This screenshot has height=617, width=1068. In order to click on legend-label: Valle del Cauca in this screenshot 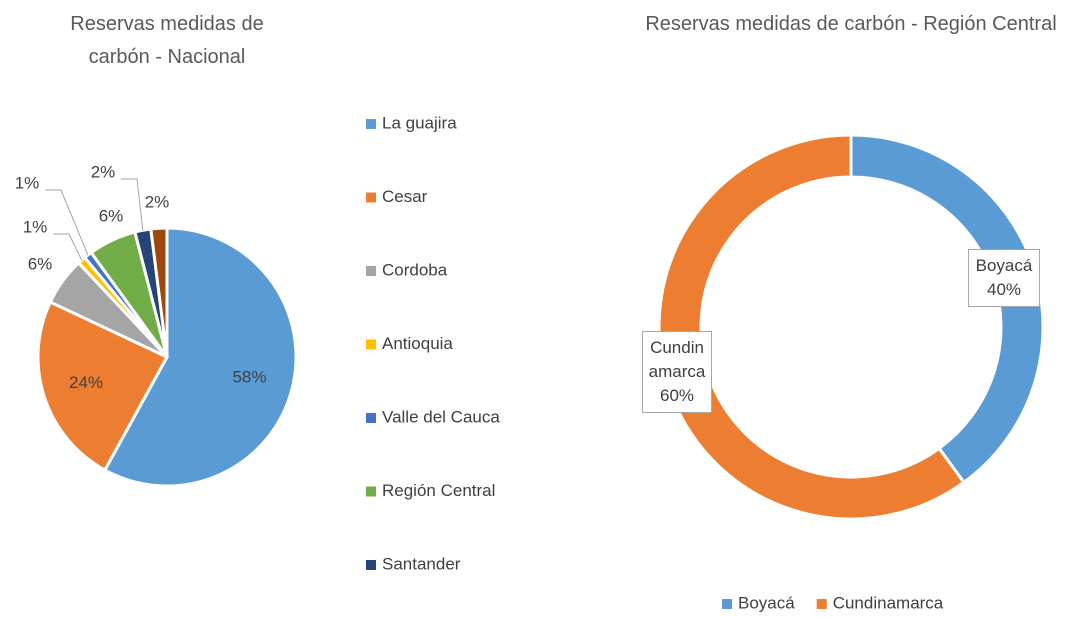, I will do `click(441, 416)`.